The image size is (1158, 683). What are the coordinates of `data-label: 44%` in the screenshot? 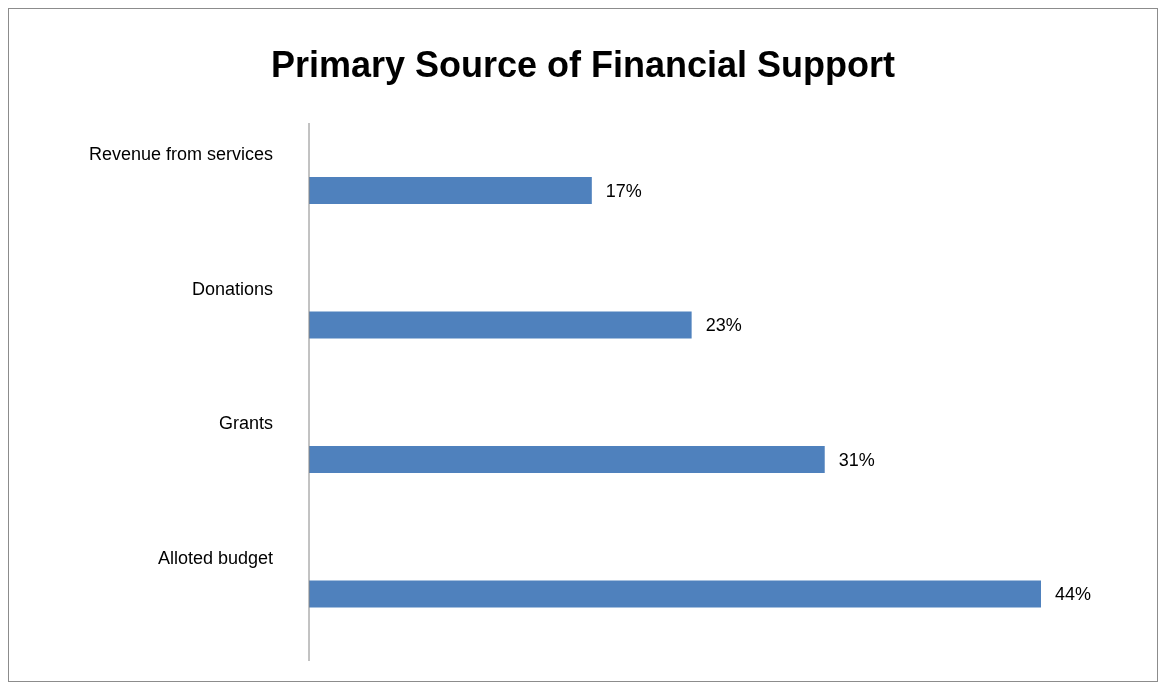 It's located at (1073, 594).